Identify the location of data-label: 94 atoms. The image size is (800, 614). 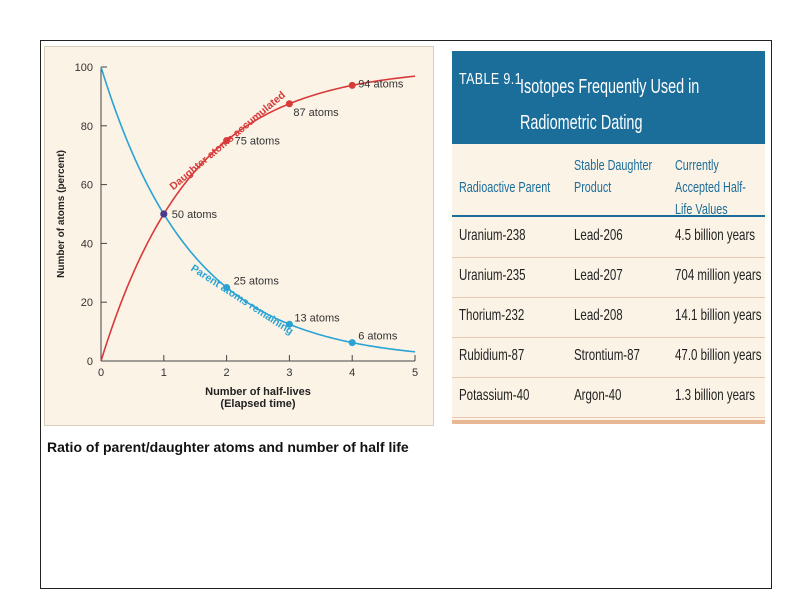
(381, 84).